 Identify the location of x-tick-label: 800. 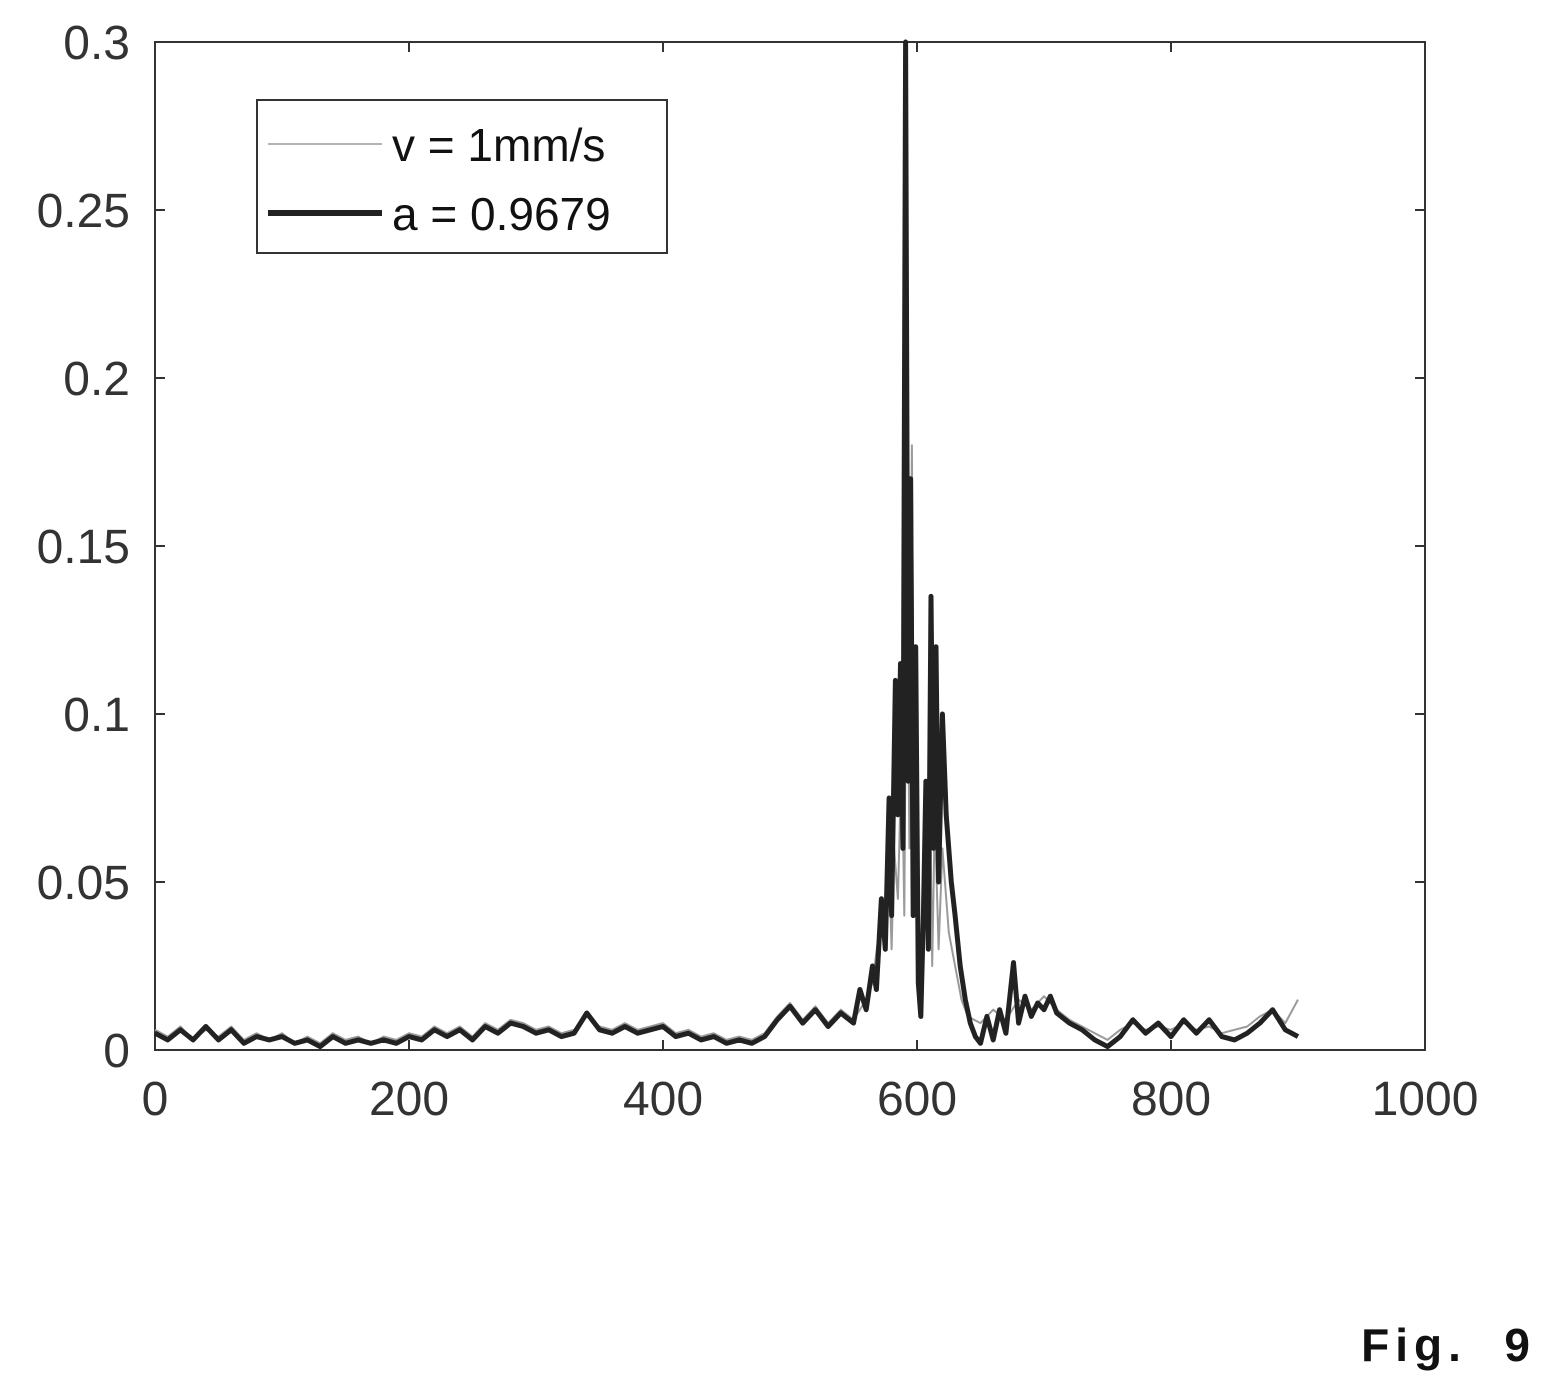
(1171, 1099).